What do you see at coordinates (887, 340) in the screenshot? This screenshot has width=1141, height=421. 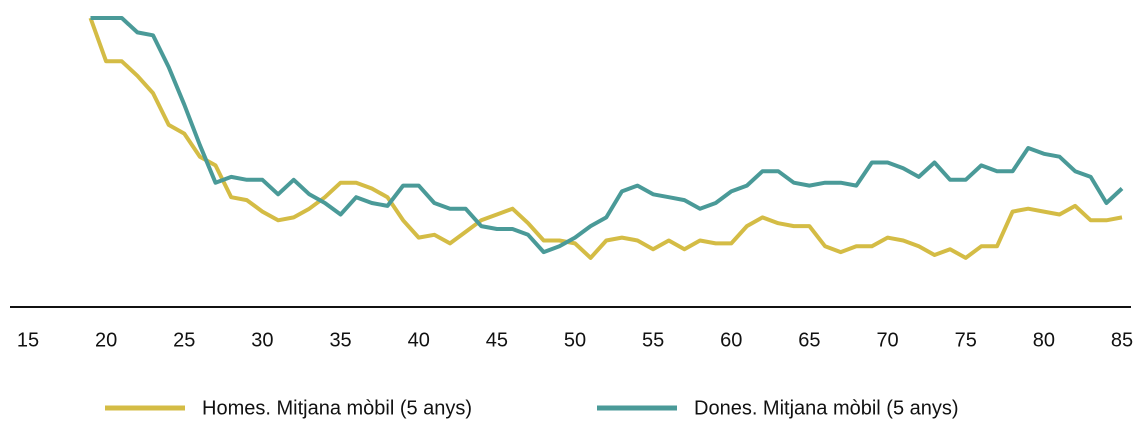 I see `x-tick-label: 70` at bounding box center [887, 340].